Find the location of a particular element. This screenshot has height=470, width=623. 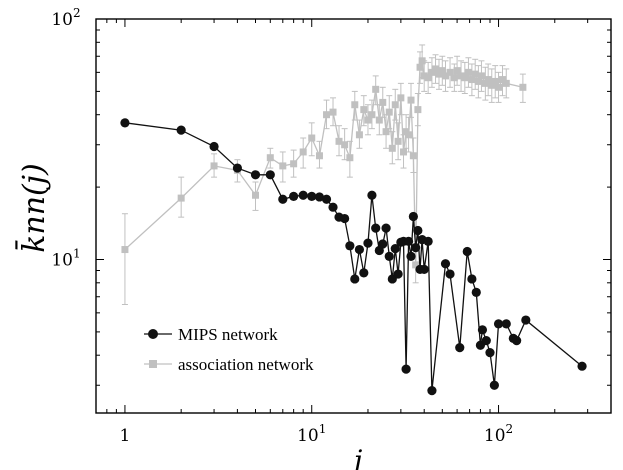

x-tick-label: 1 is located at coordinates (125, 436).